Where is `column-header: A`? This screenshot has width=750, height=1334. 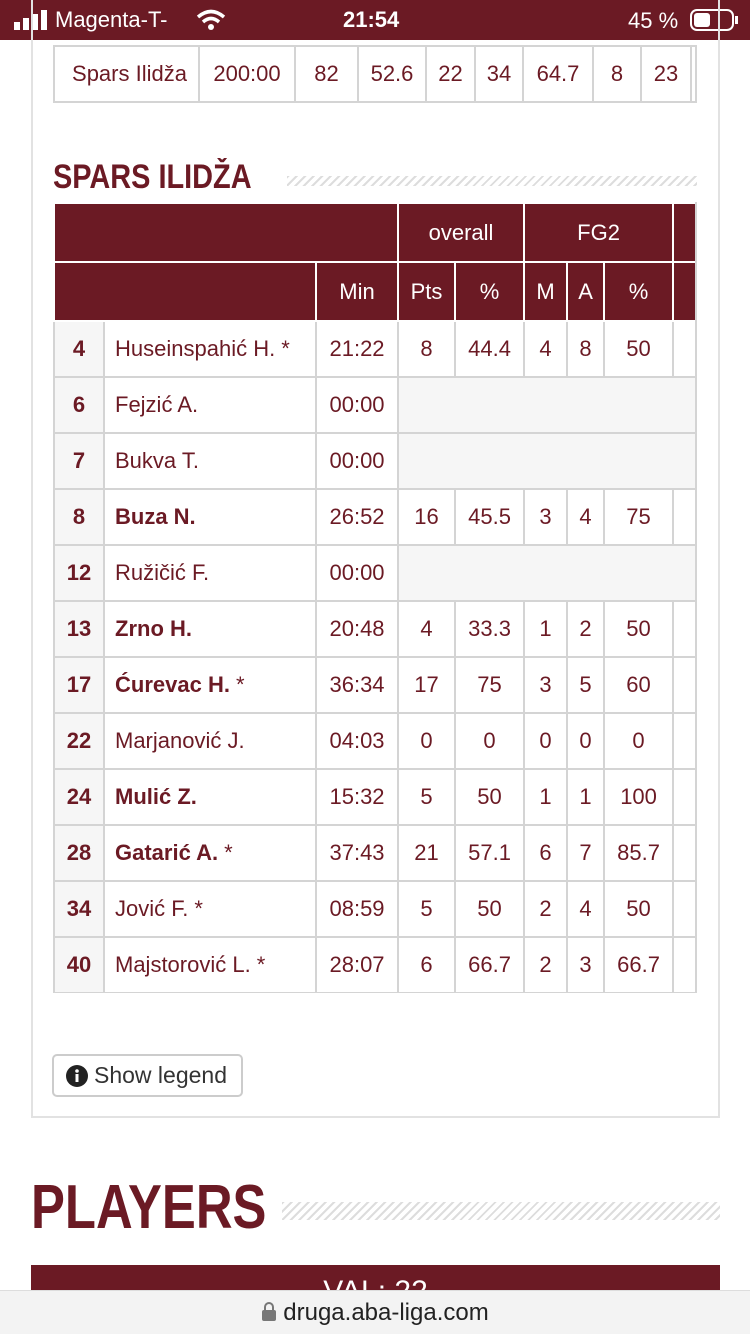
column-header: A is located at coordinates (586, 291).